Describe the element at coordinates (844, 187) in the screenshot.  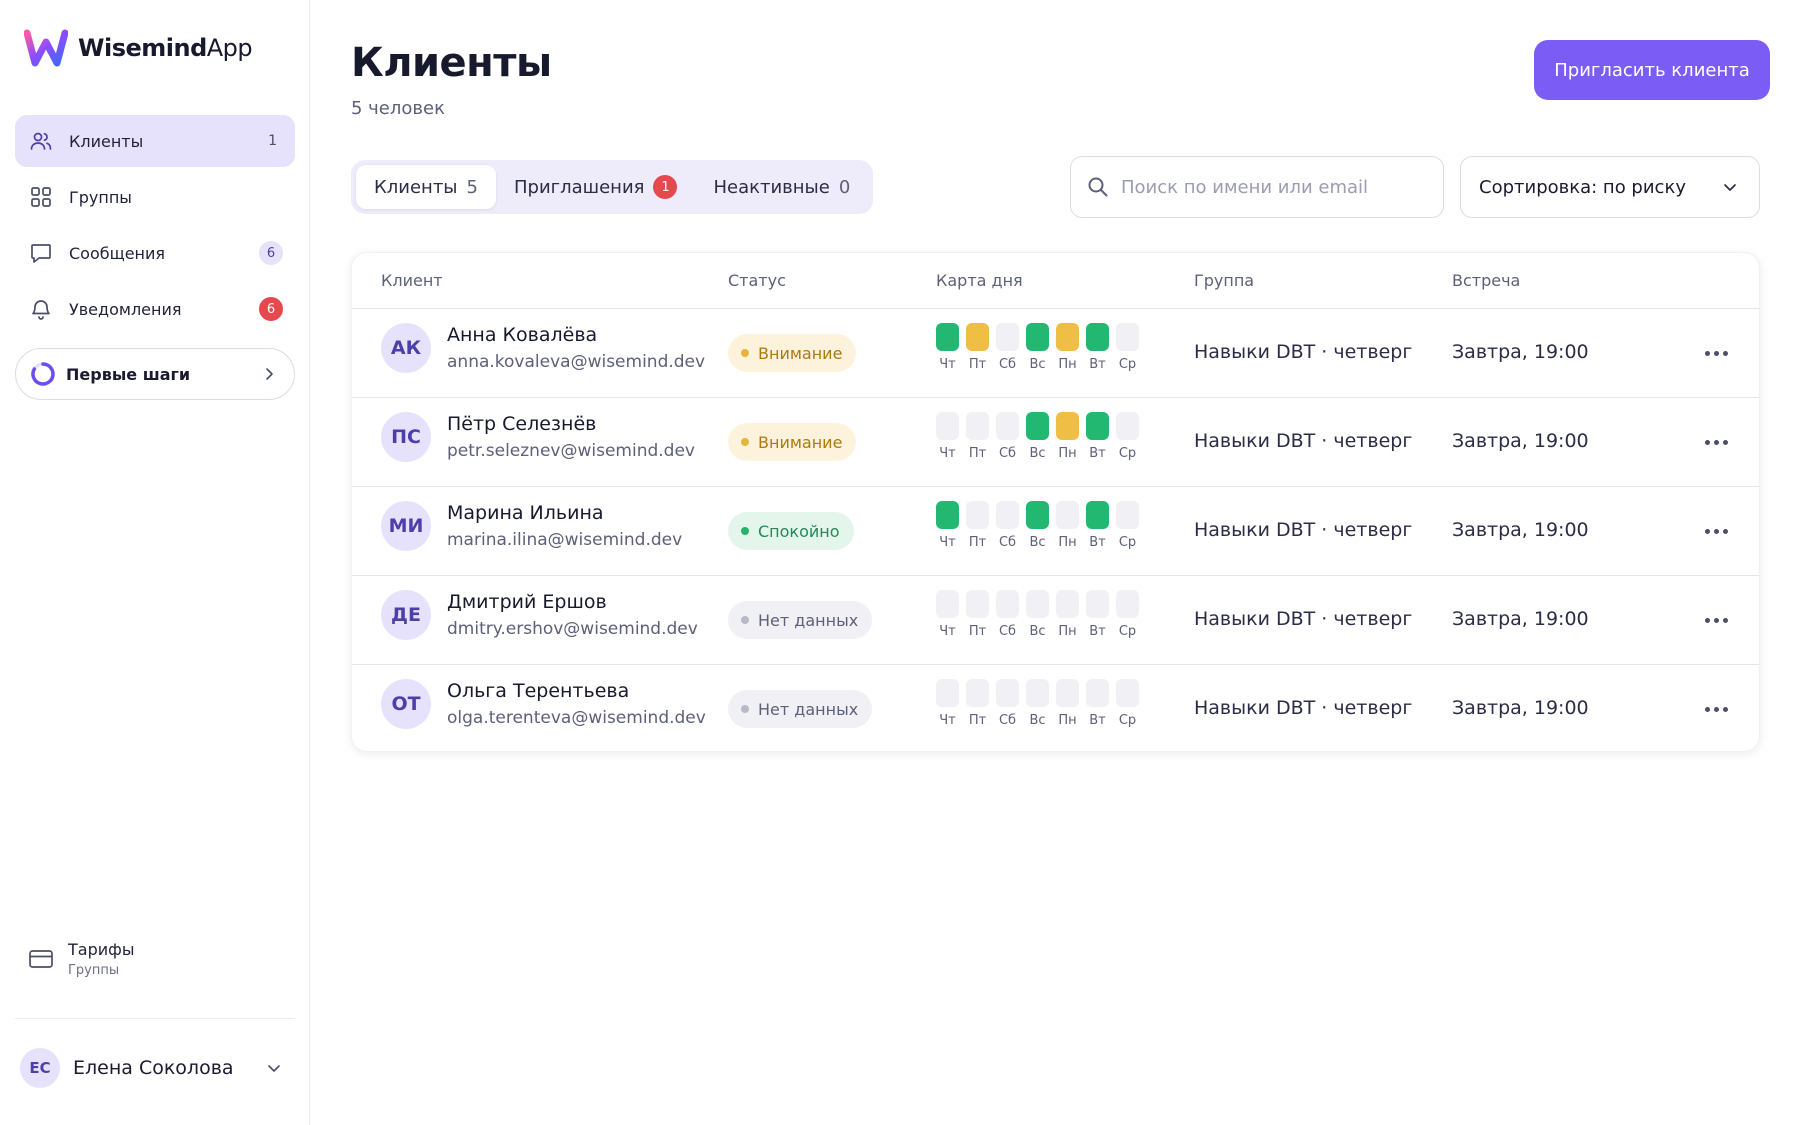
I see `tab-count: 0` at that location.